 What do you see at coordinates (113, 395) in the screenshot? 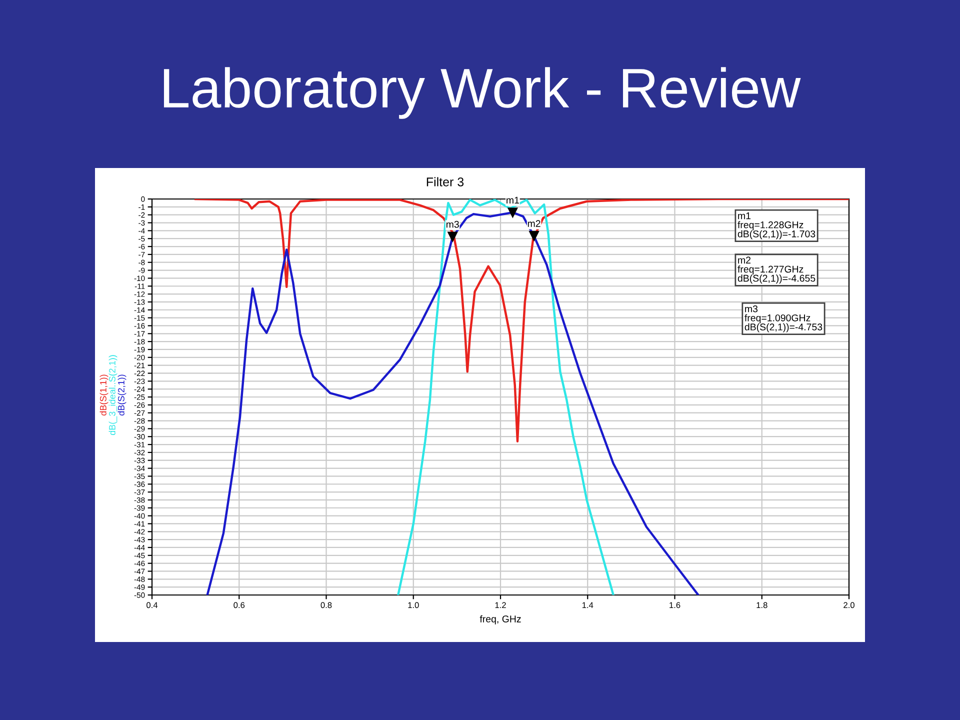
I see `text: dB(_3_ideal..S(2,1))` at bounding box center [113, 395].